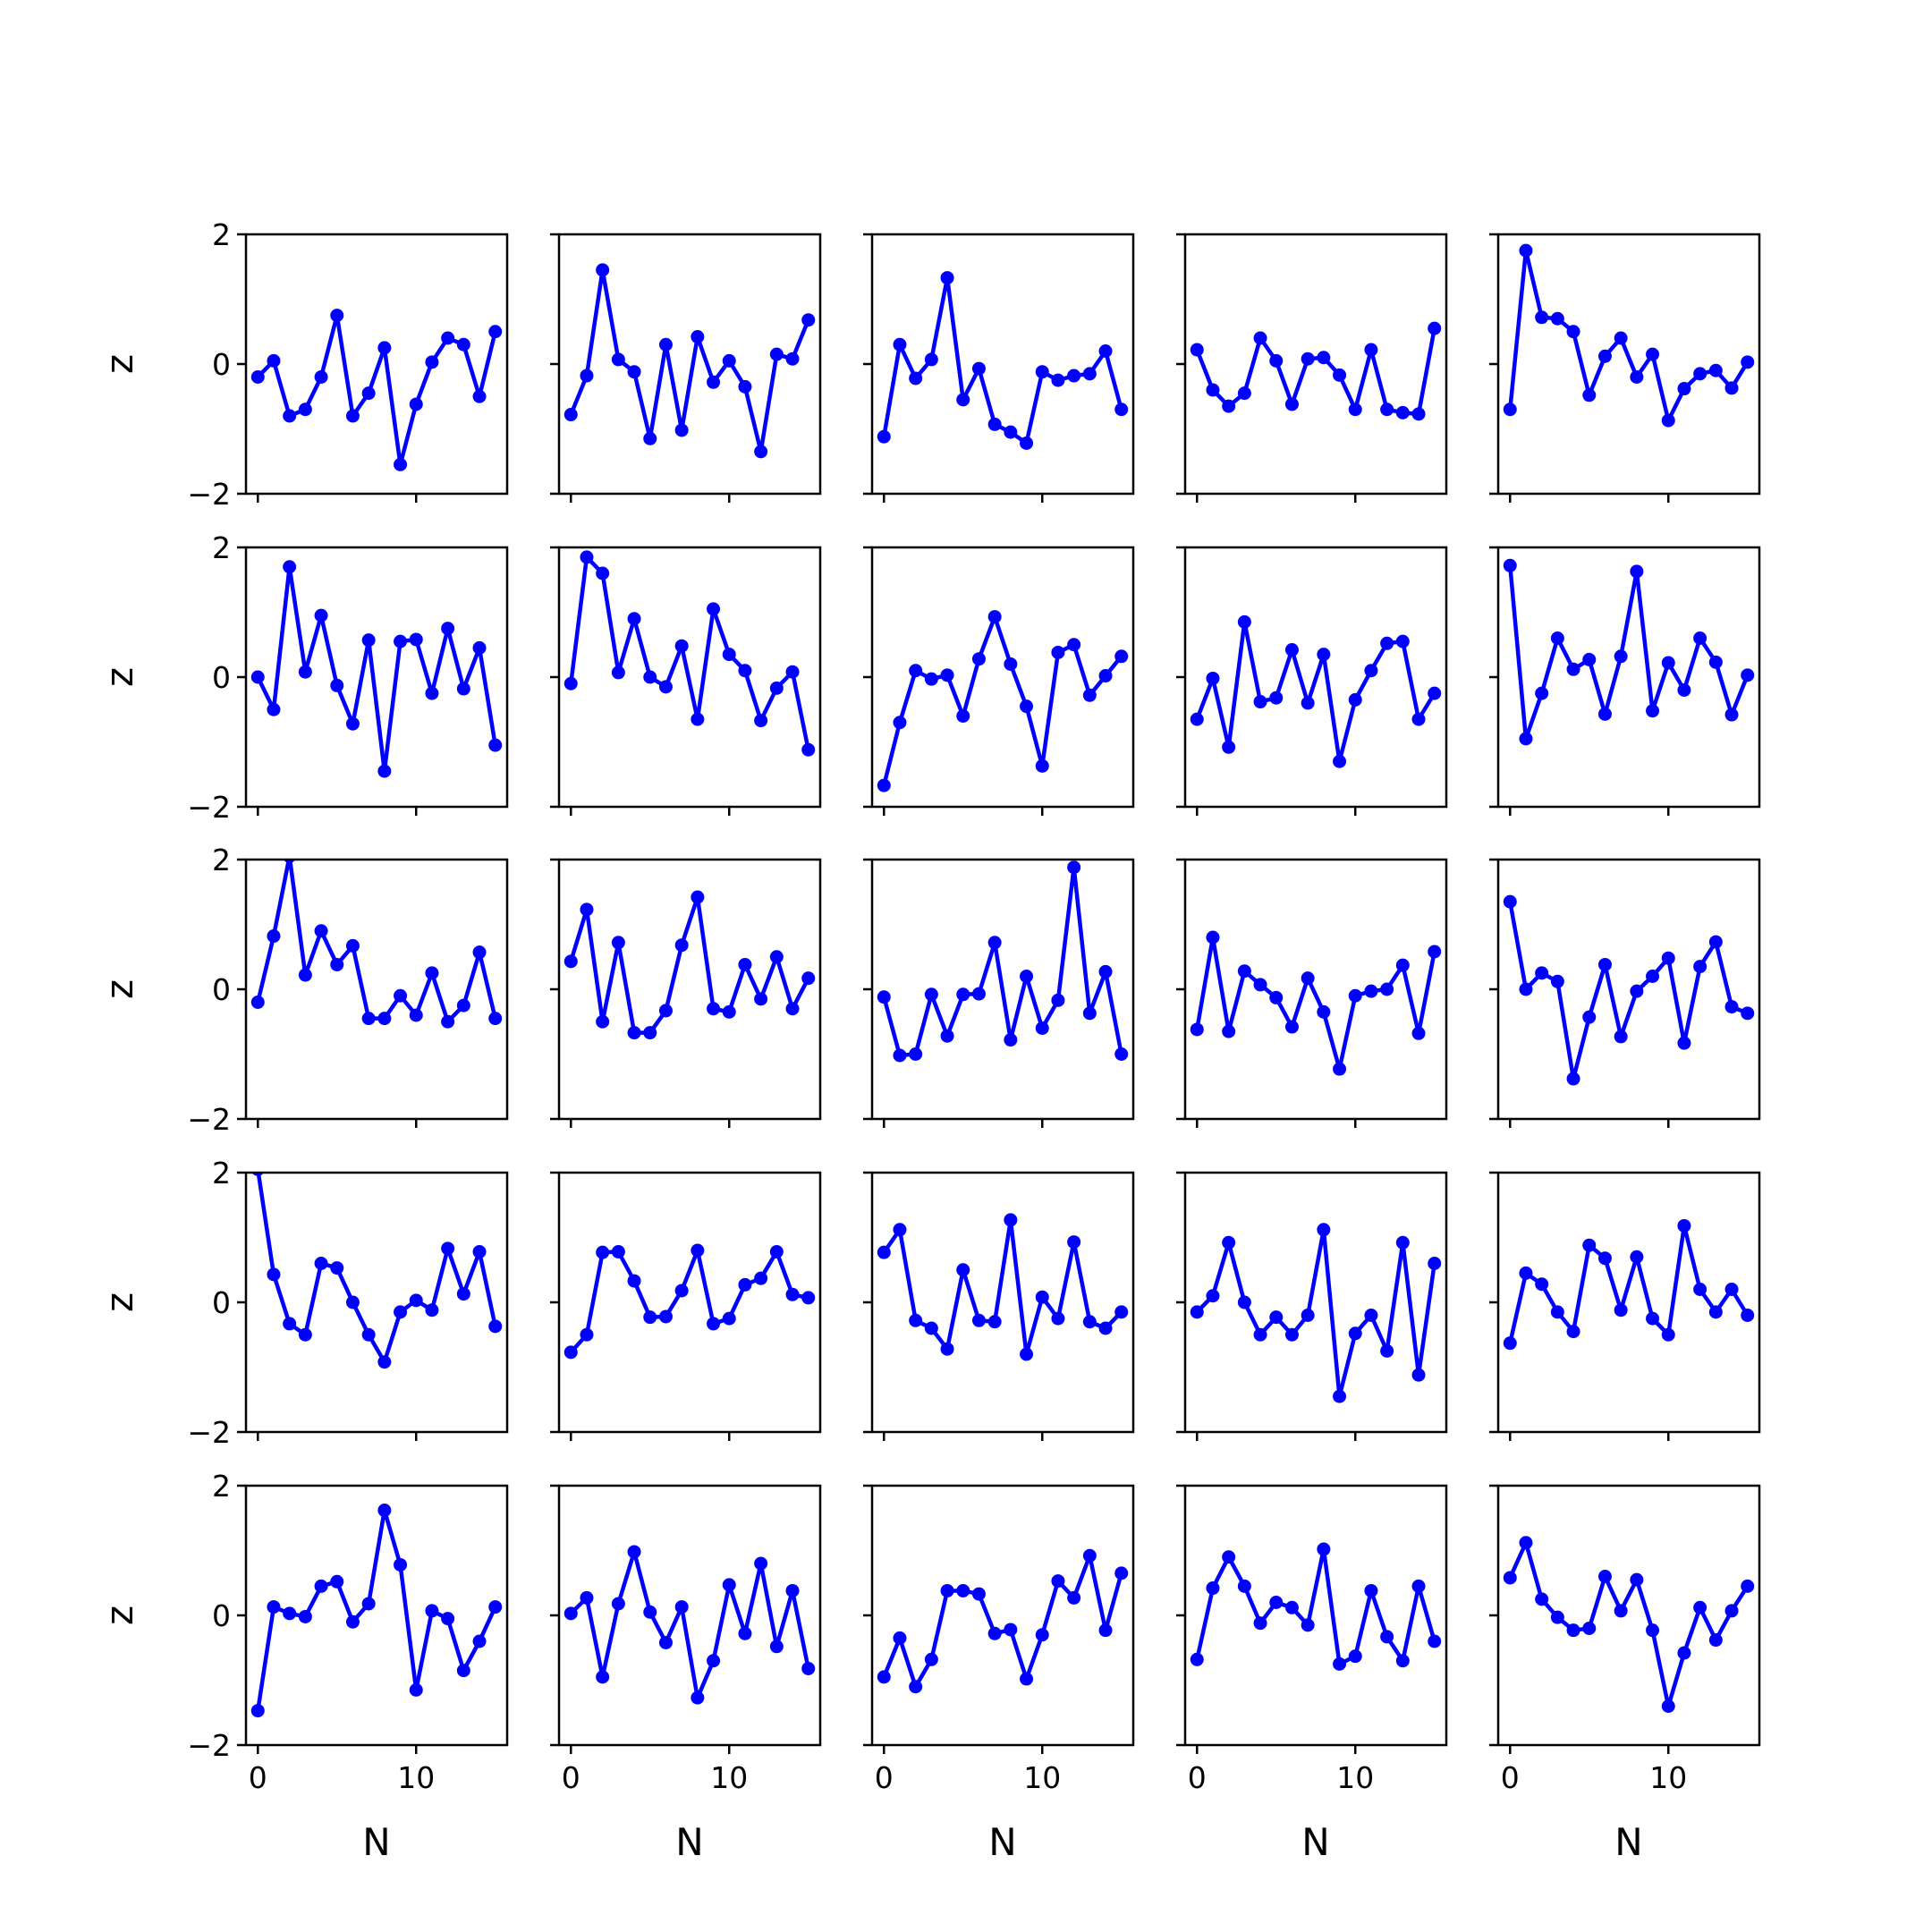 The image size is (1932, 1932). I want to click on subplot-r3-c2, so click(686, 993).